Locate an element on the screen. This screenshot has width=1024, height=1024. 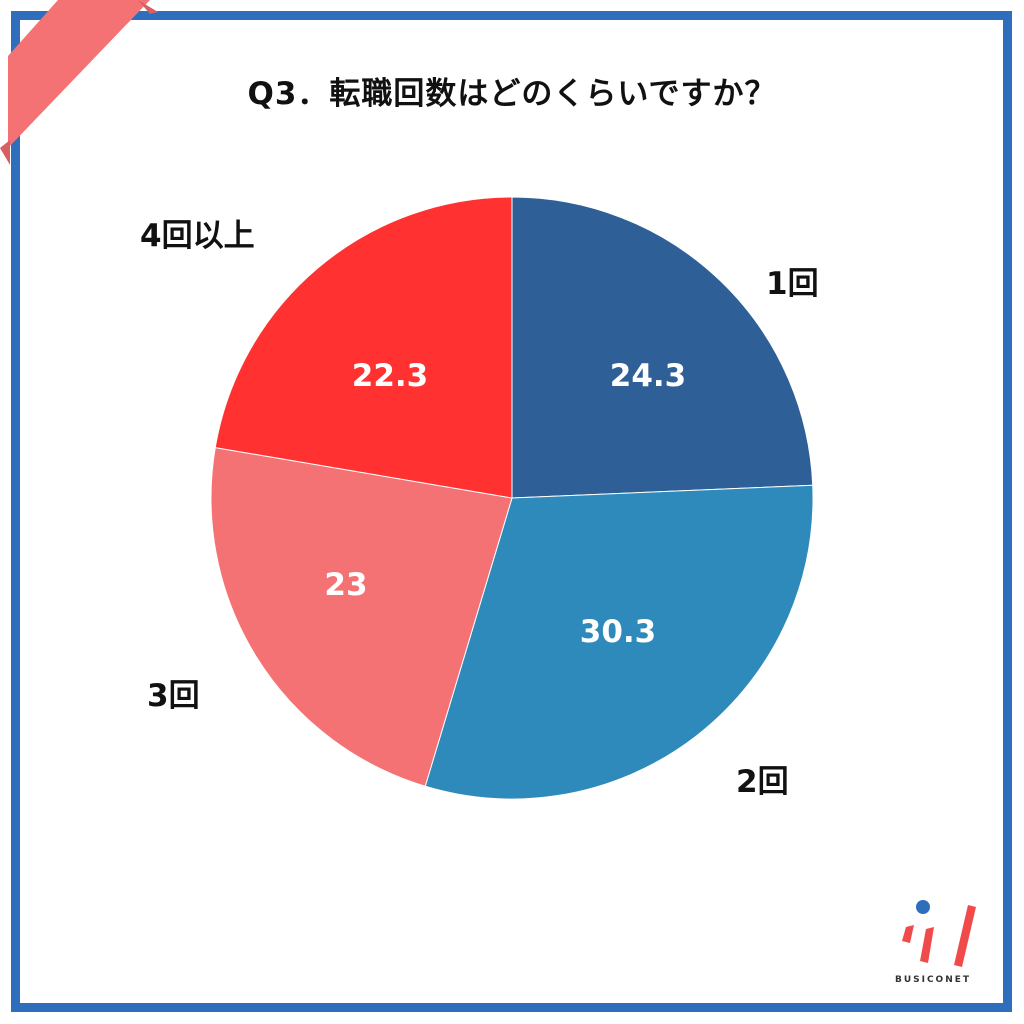
chart-title: Q3．転職回数はどのくらいですか？ is located at coordinates (512, 94).